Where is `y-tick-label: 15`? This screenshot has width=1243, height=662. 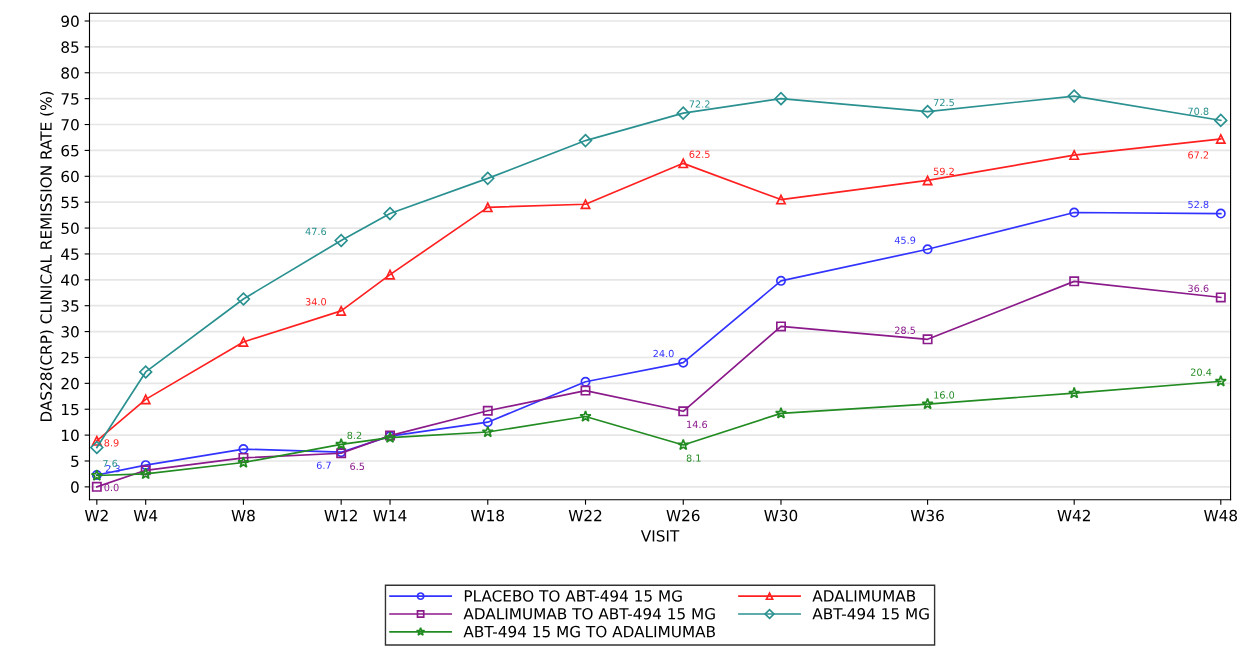
y-tick-label: 15 is located at coordinates (70, 409).